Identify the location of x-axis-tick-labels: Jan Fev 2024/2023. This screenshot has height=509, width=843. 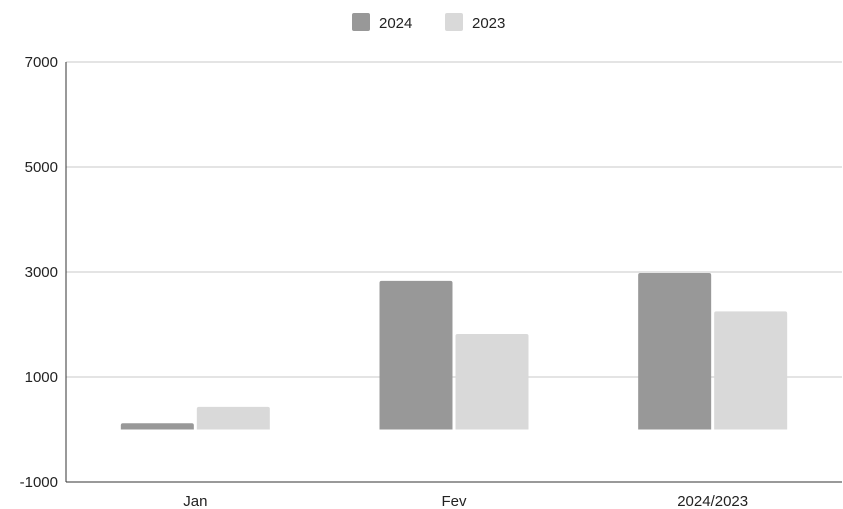
(465, 501).